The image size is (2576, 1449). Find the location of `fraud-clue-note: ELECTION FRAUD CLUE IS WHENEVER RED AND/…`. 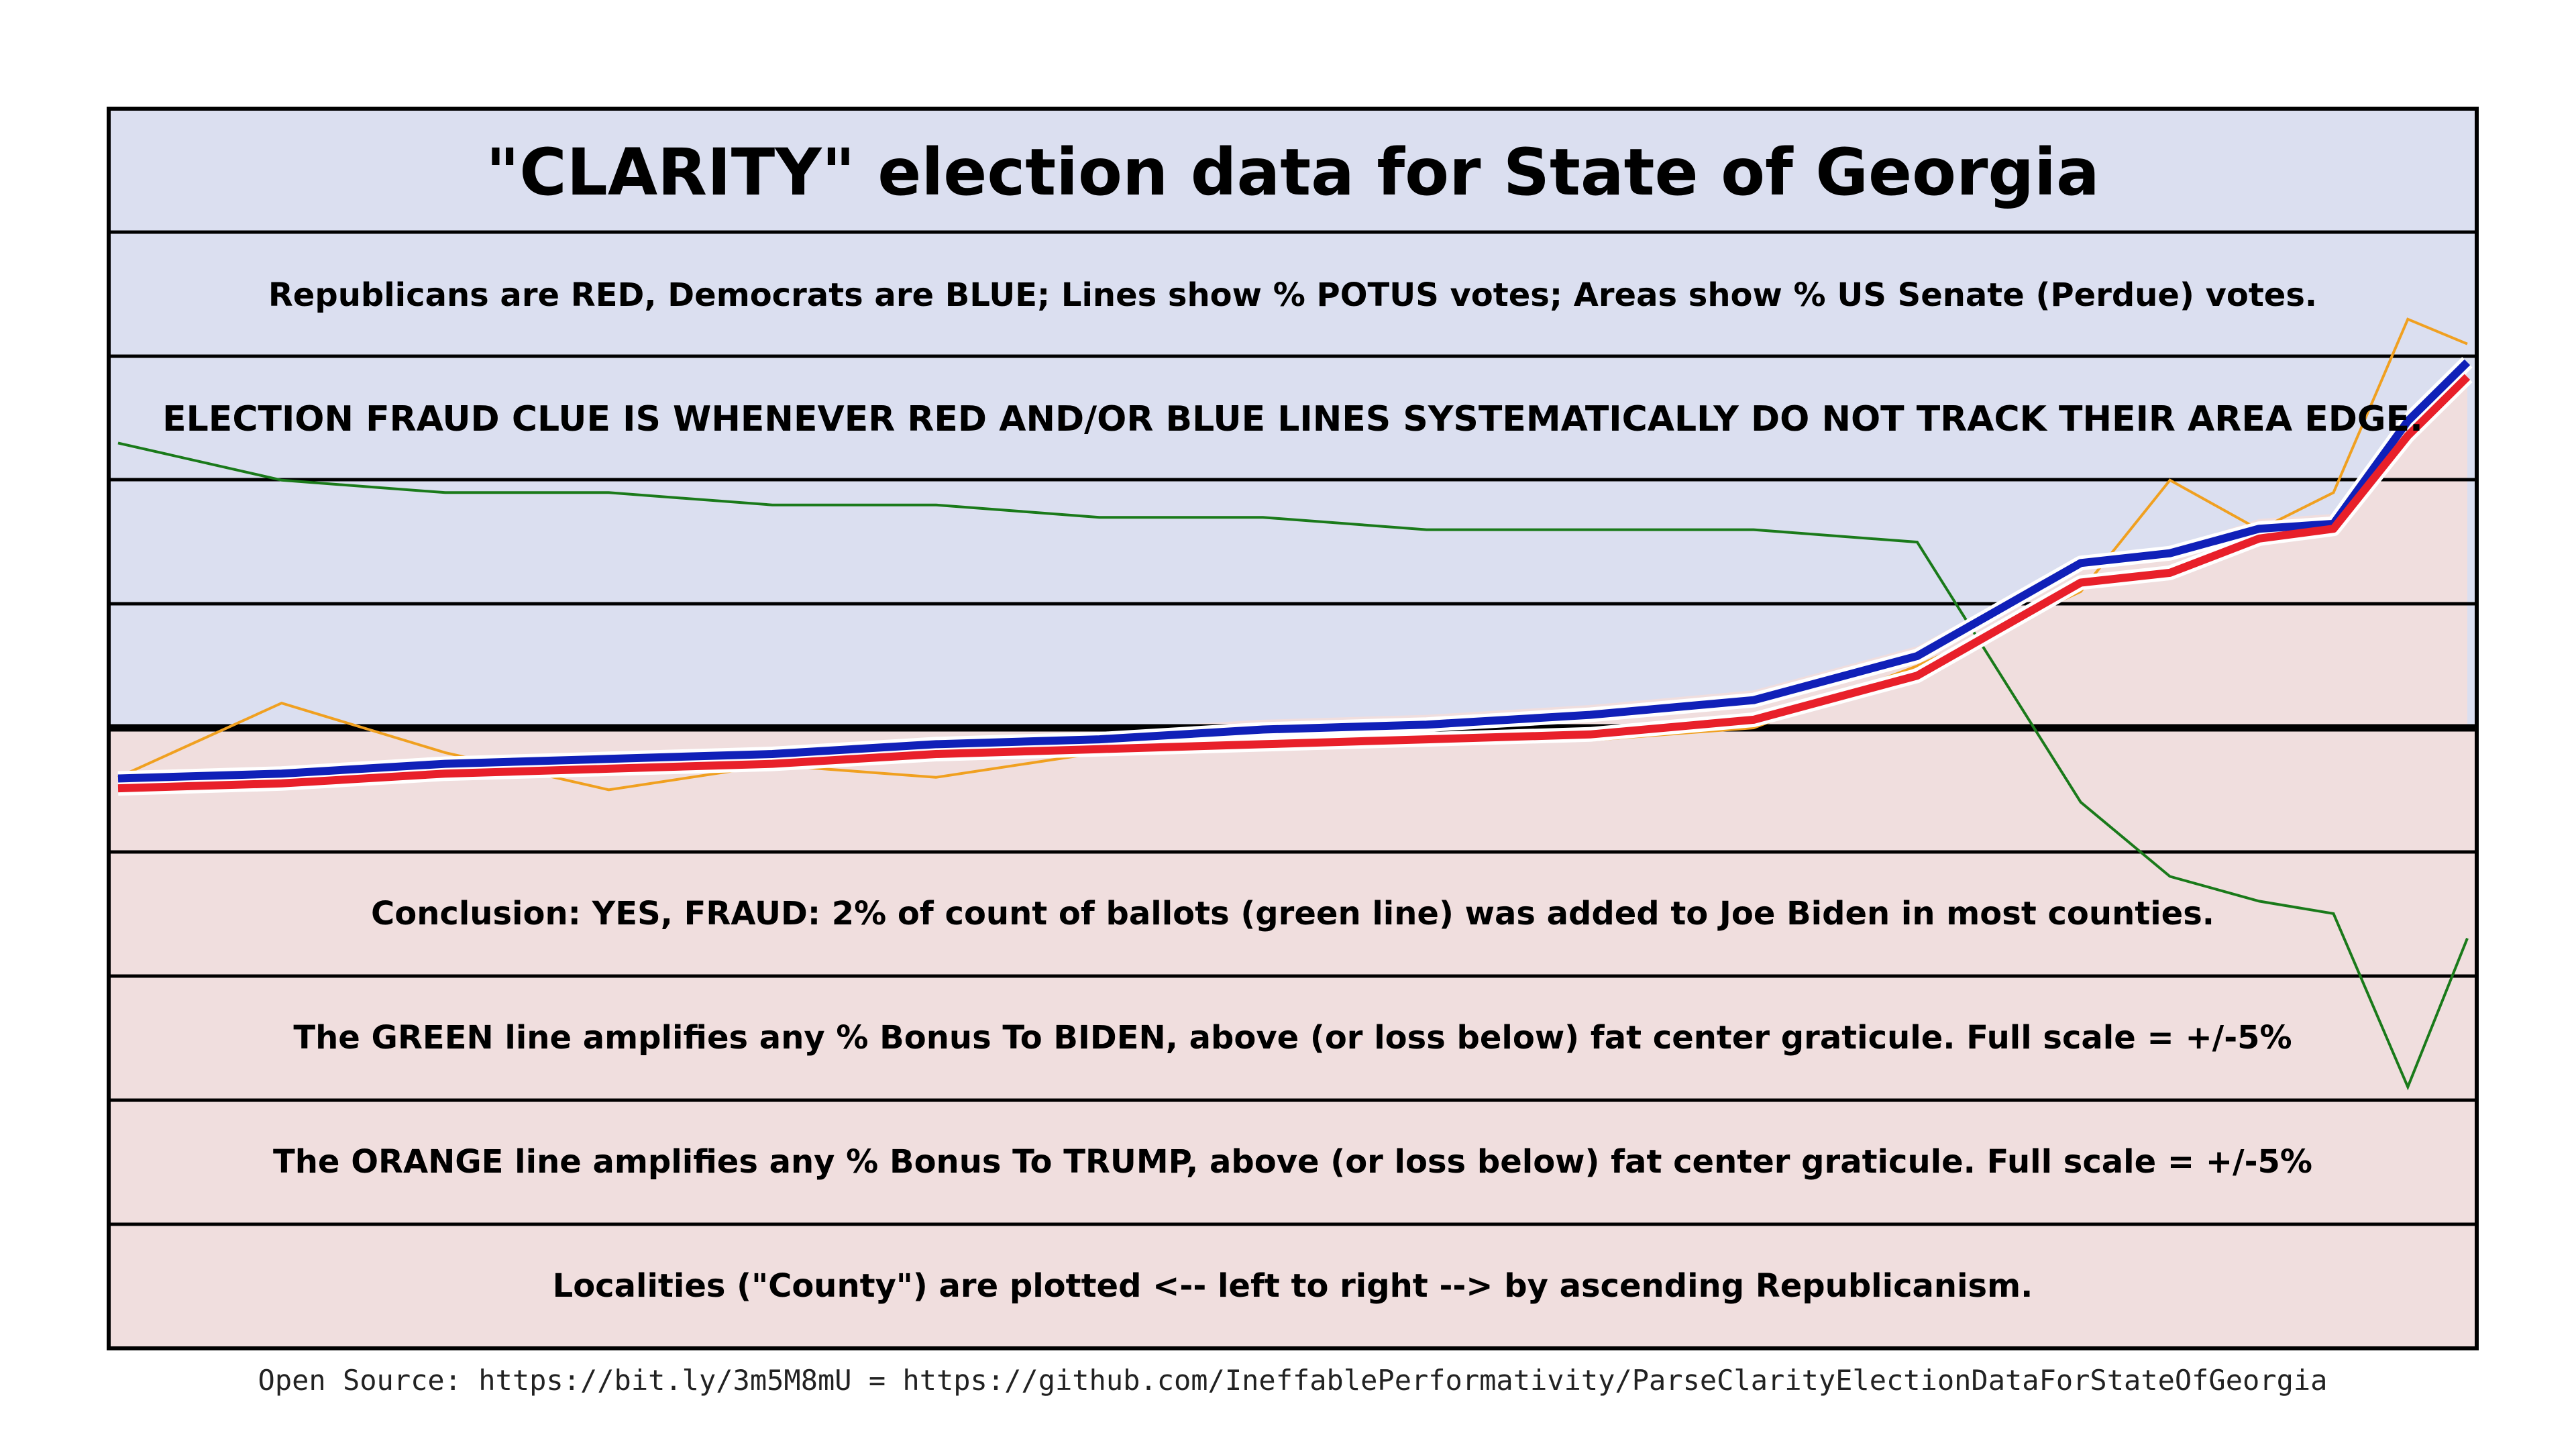

fraud-clue-note: ELECTION FRAUD CLUE IS WHENEVER RED AND/… is located at coordinates (1292, 419).